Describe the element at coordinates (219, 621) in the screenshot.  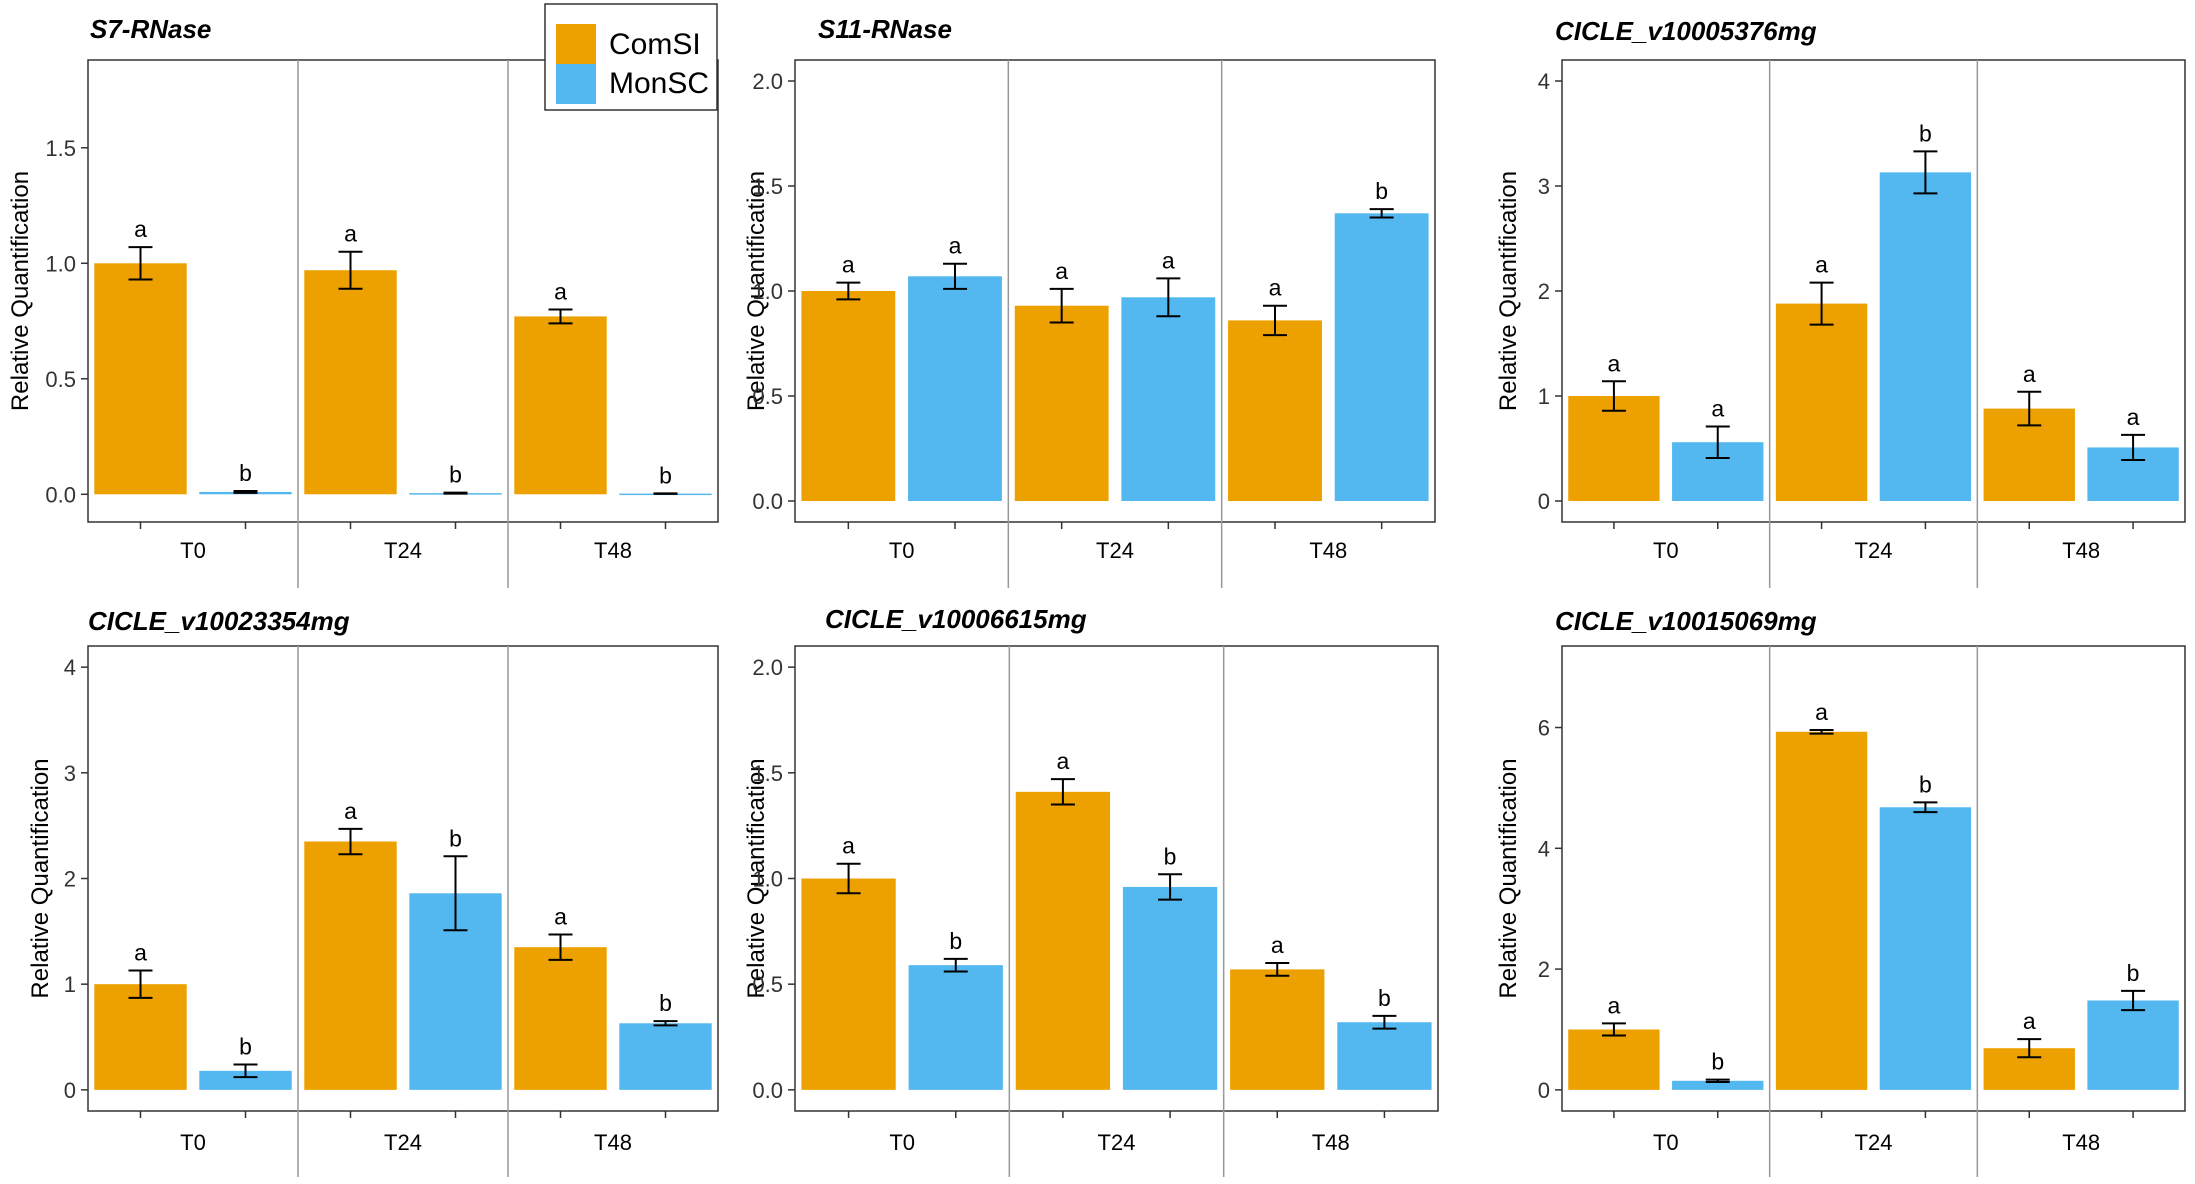
I see `panel-title: CICLE_v10023354mg` at that location.